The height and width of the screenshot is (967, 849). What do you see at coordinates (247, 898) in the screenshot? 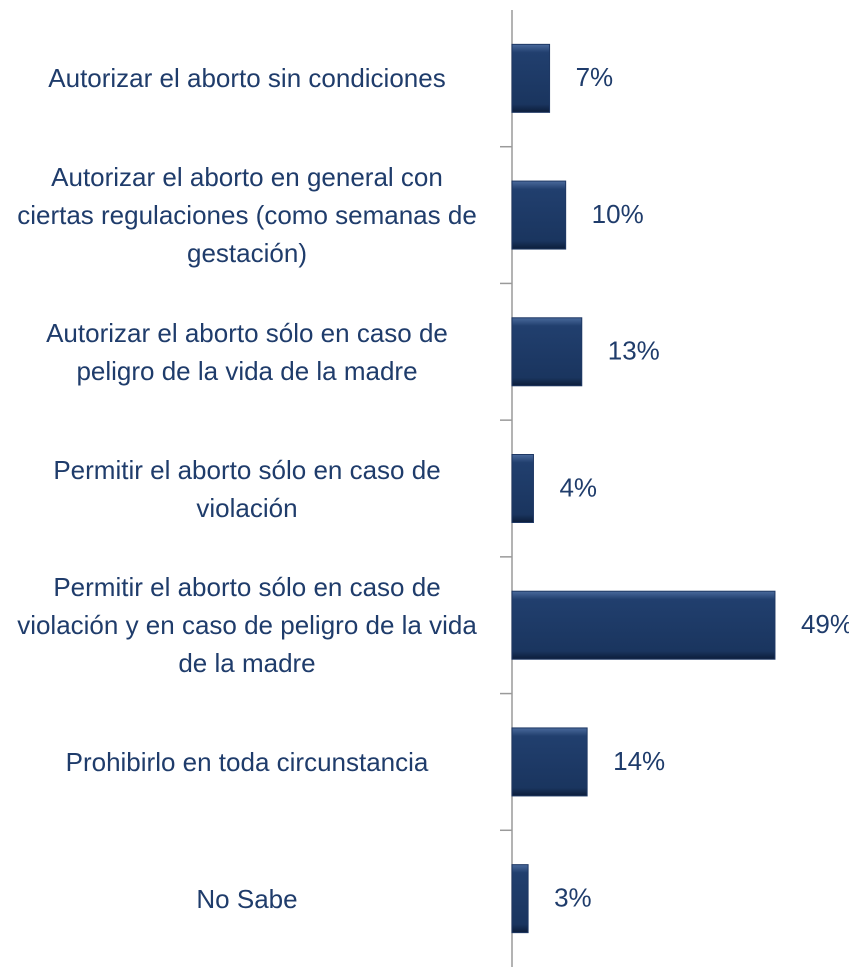
I see `category-label: No Sabe` at bounding box center [247, 898].